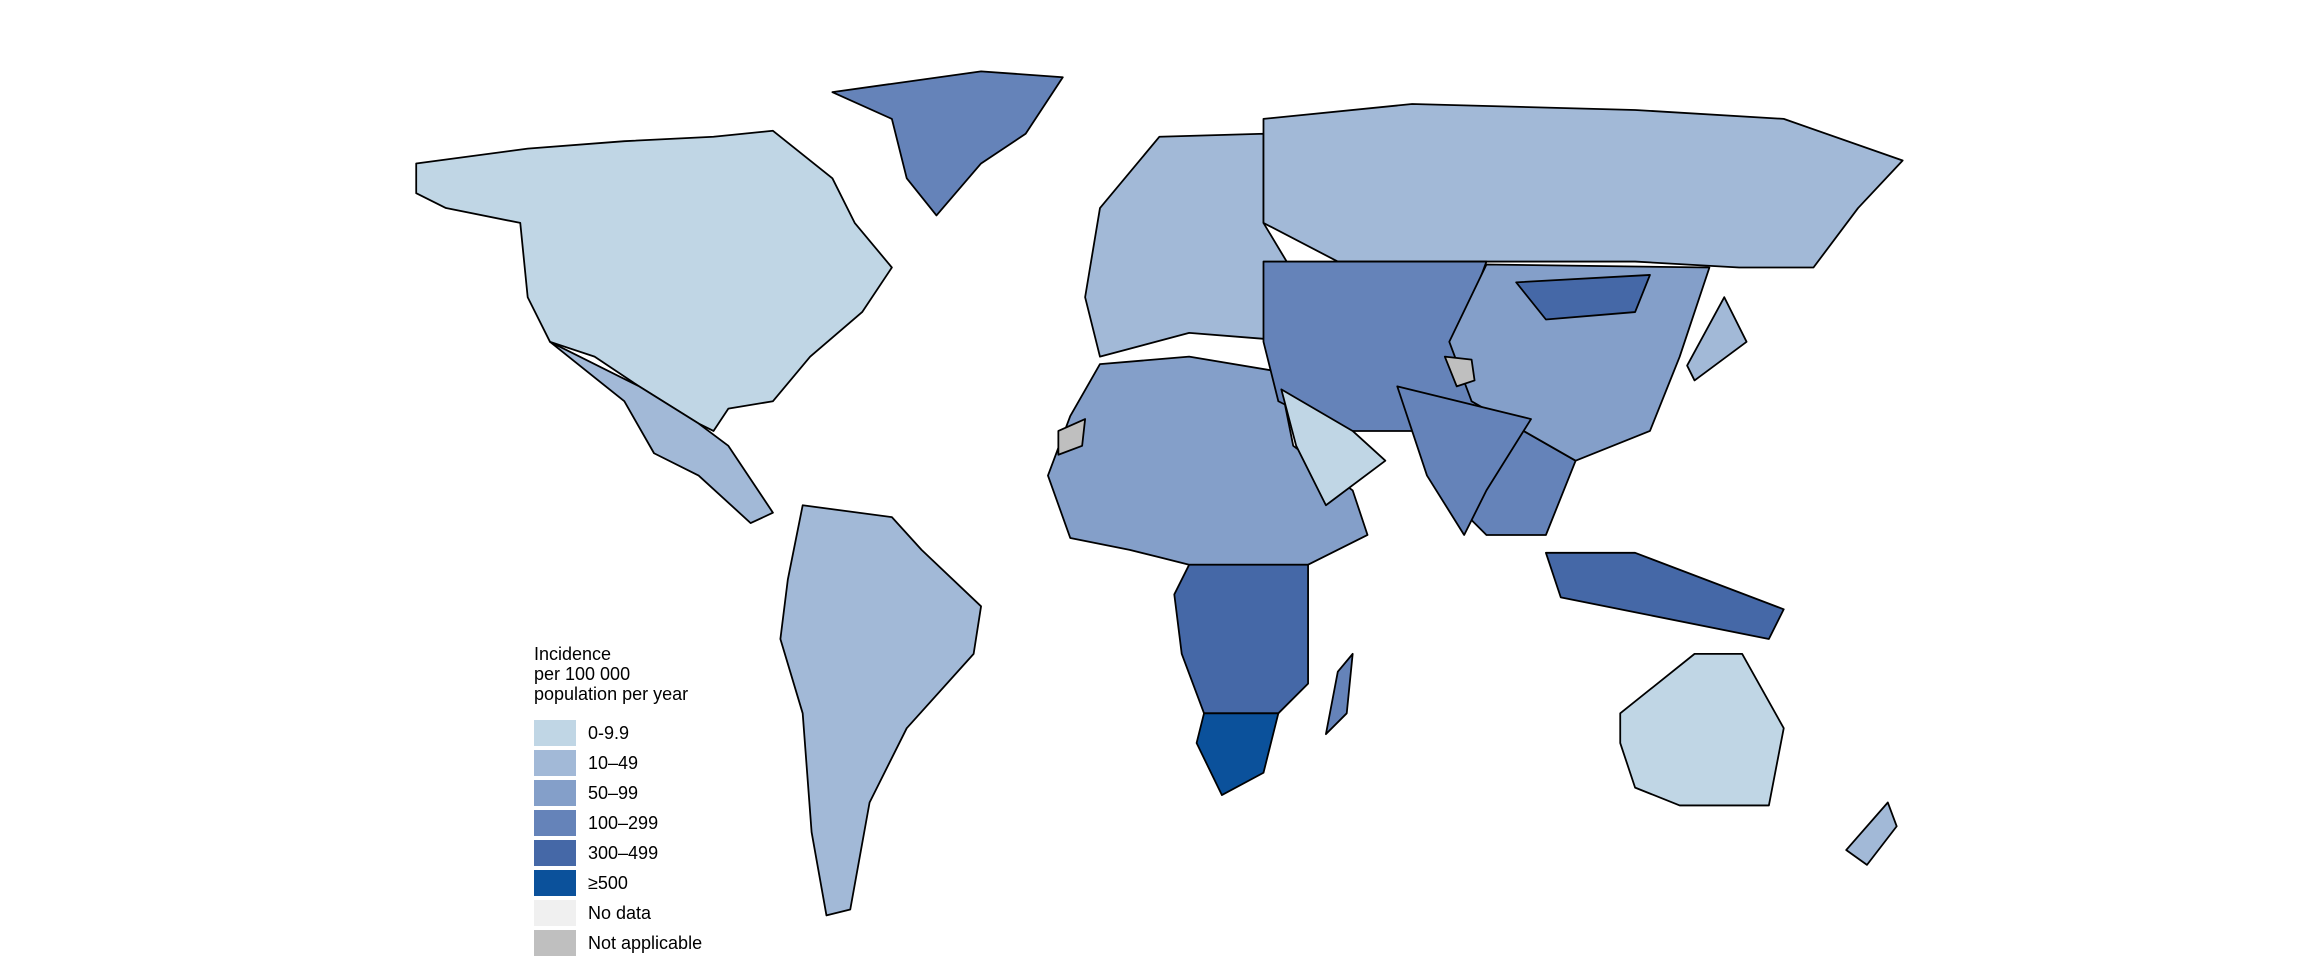  Describe the element at coordinates (623, 822) in the screenshot. I see `legend-label: 100–299` at that location.